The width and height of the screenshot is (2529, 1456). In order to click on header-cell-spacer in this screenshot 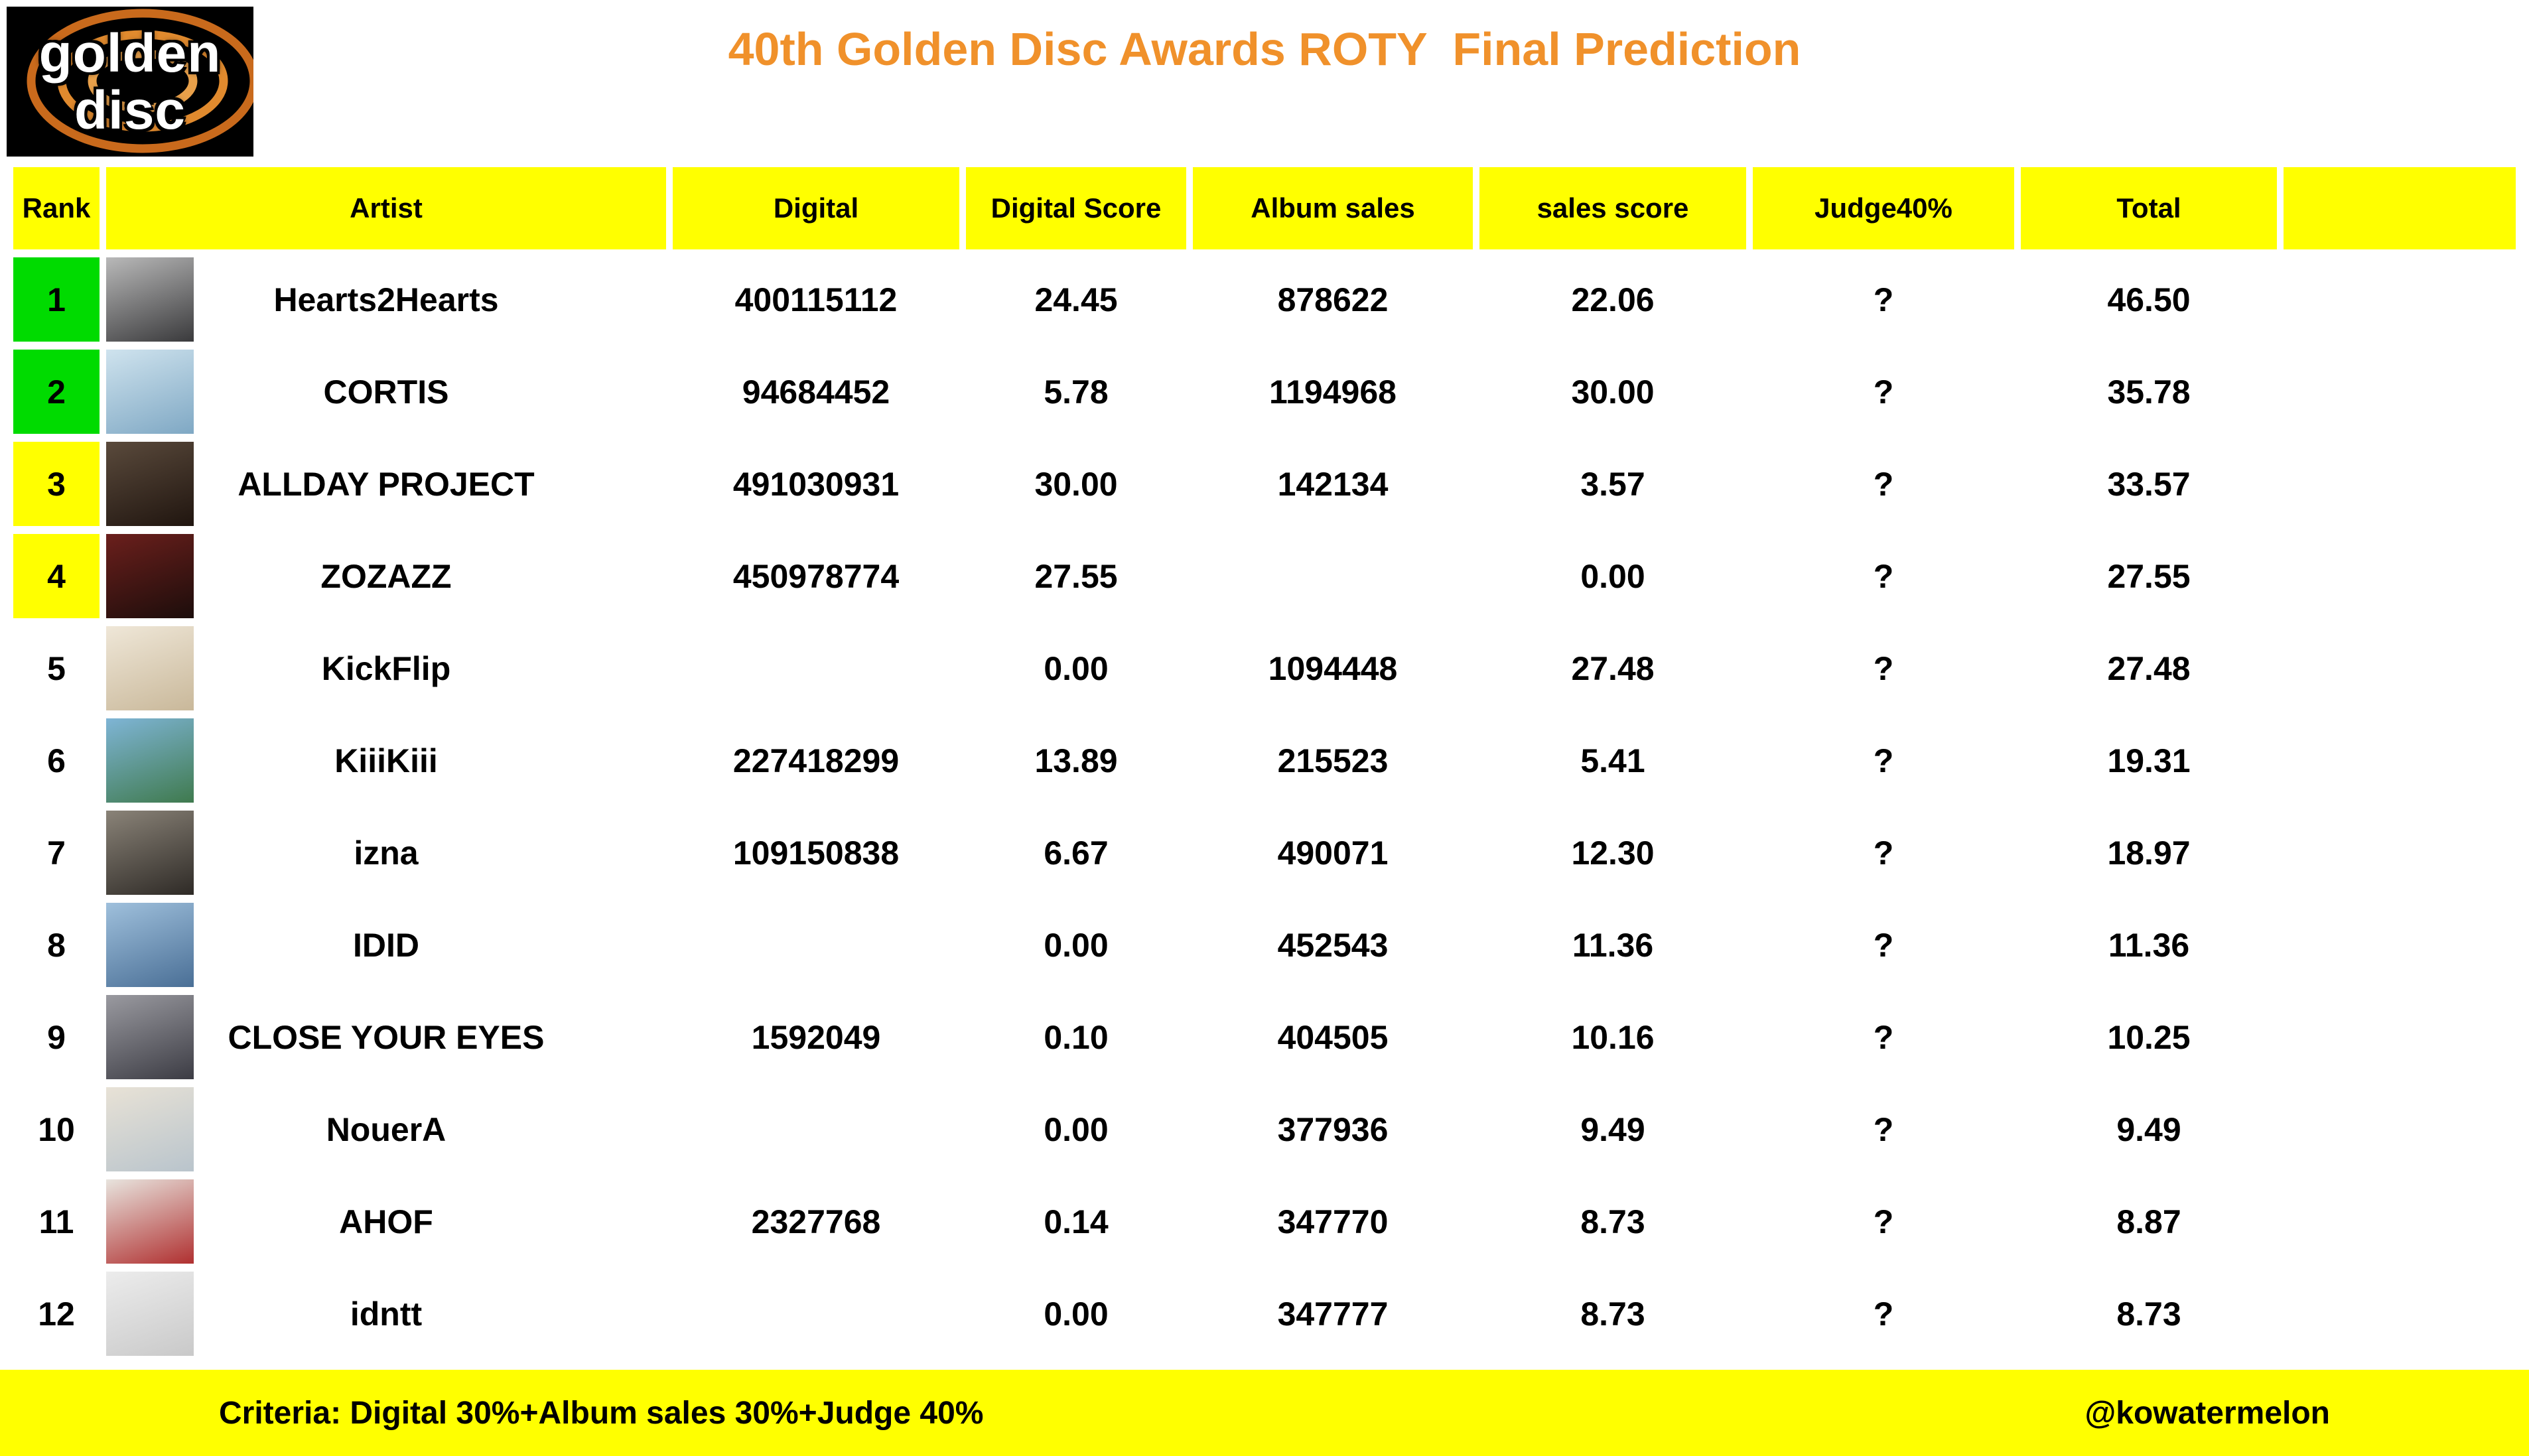, I will do `click(2400, 208)`.